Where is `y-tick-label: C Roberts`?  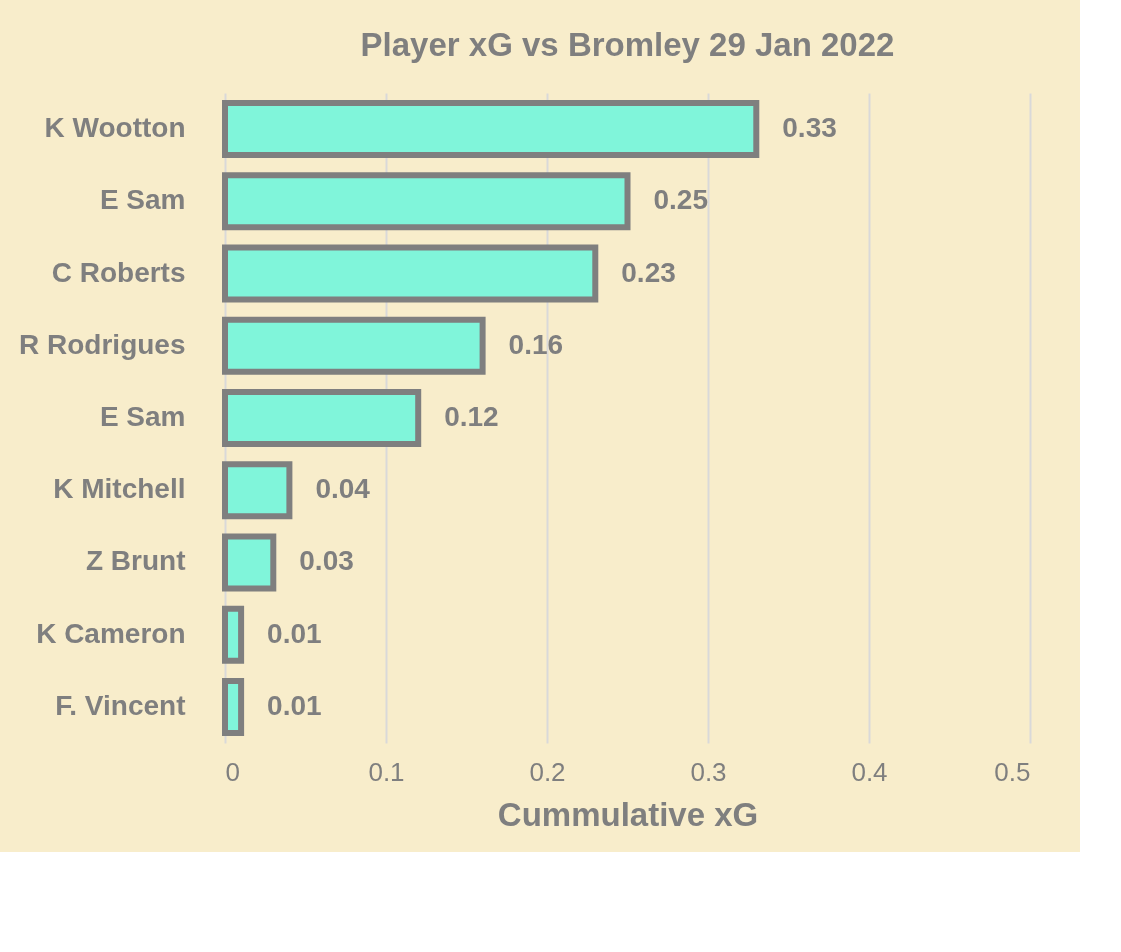 y-tick-label: C Roberts is located at coordinates (118, 272).